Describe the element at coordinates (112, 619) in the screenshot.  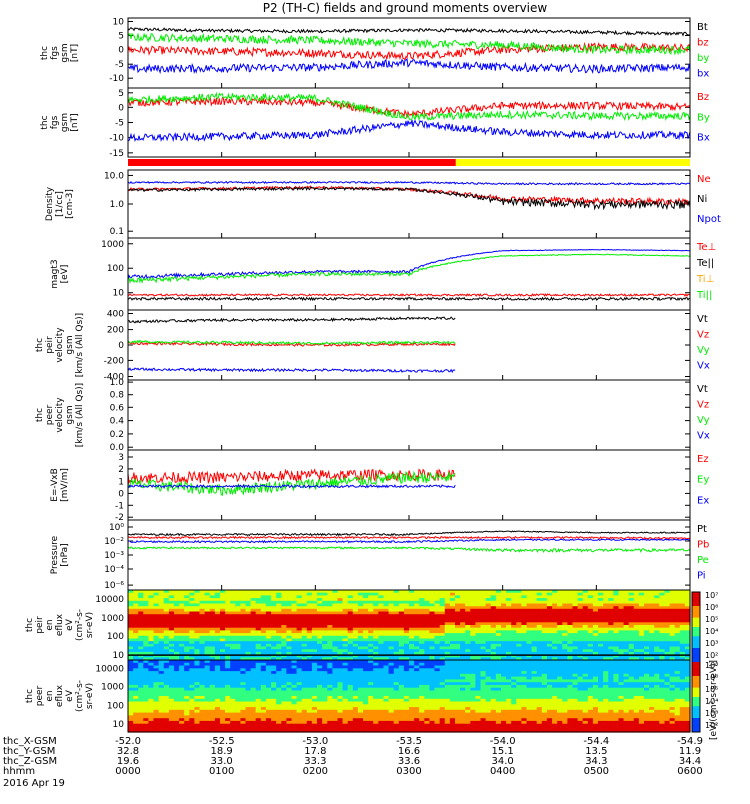
I see `ytick-label-peir-en-1: 1000` at that location.